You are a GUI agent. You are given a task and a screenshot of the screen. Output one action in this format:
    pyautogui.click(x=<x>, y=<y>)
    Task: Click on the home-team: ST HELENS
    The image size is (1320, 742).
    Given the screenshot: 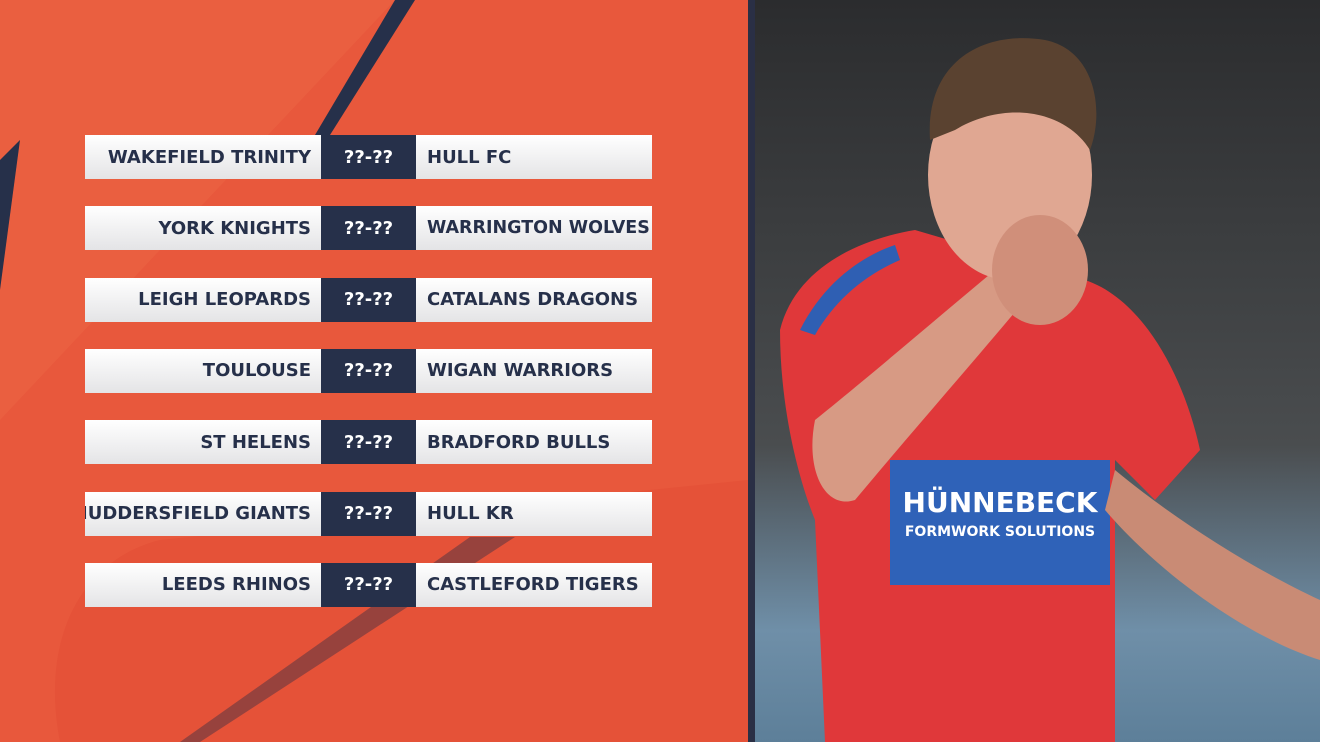 What is the action you would take?
    pyautogui.click(x=203, y=442)
    